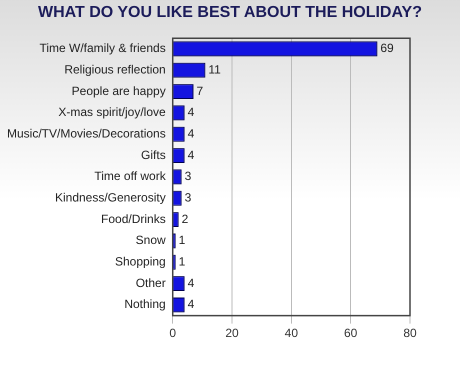 This screenshot has width=460, height=368. Describe the element at coordinates (86, 133) in the screenshot. I see `y-tick-label: Music/TV/Movies/Decorations` at that location.